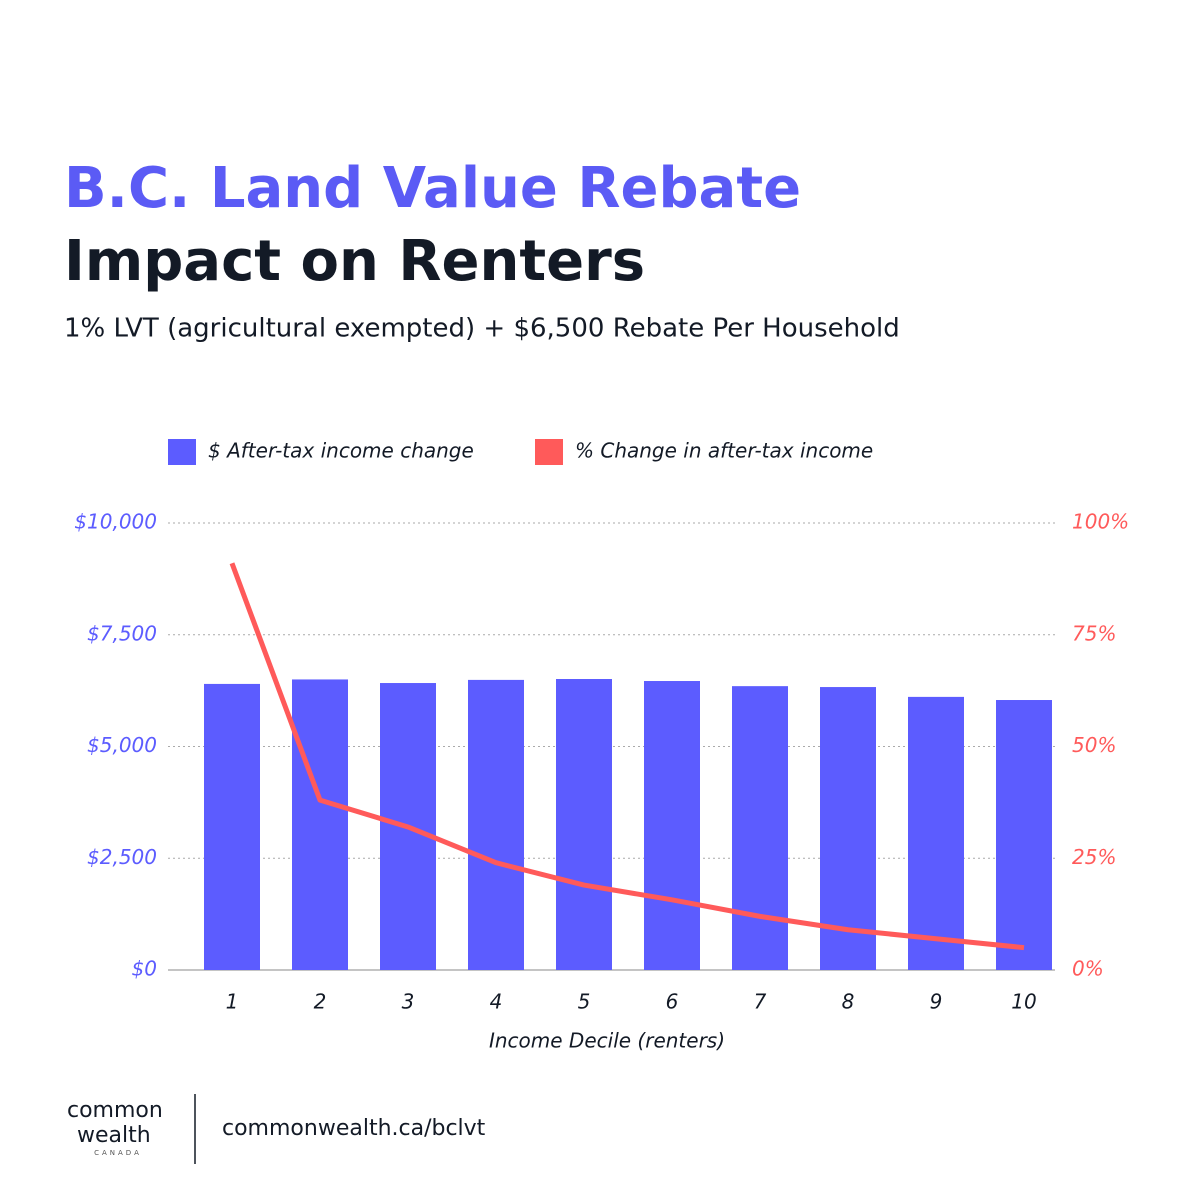 This screenshot has width=1200, height=1200. What do you see at coordinates (1094, 633) in the screenshot?
I see `y2-tick-label: 75%` at bounding box center [1094, 633].